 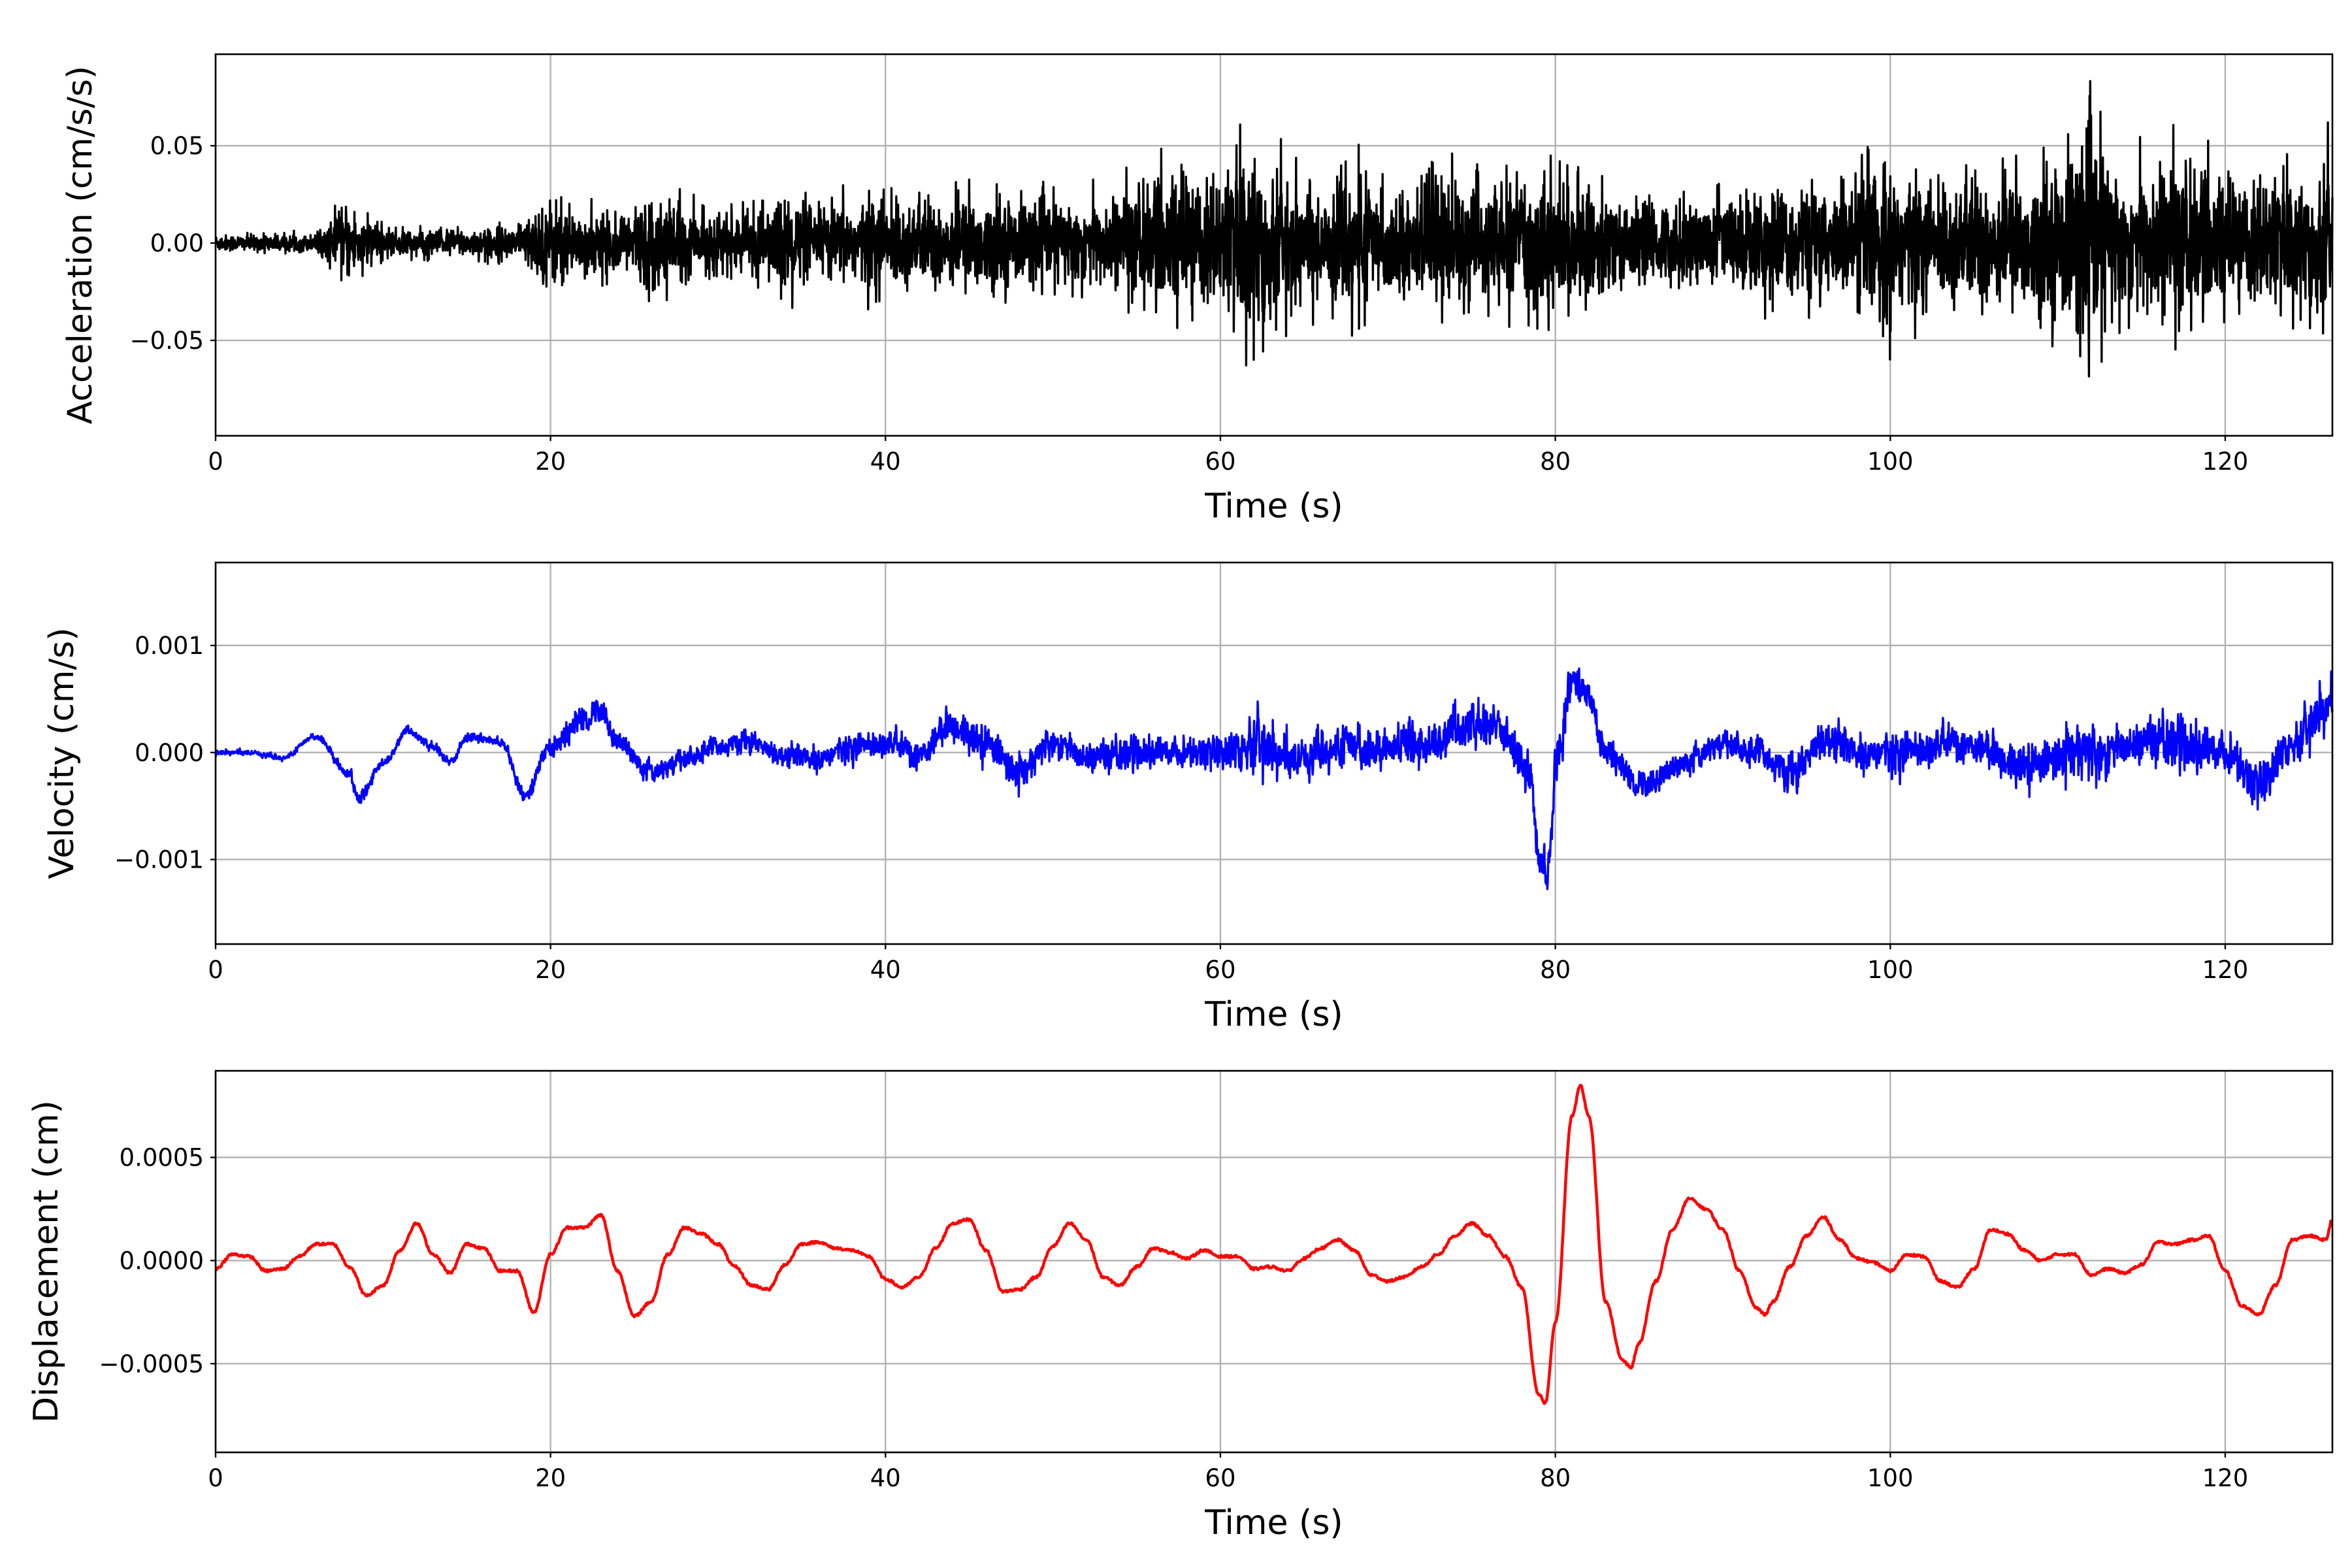 I want to click on displacement-ylabel: Displacement (cm), so click(x=46, y=1261).